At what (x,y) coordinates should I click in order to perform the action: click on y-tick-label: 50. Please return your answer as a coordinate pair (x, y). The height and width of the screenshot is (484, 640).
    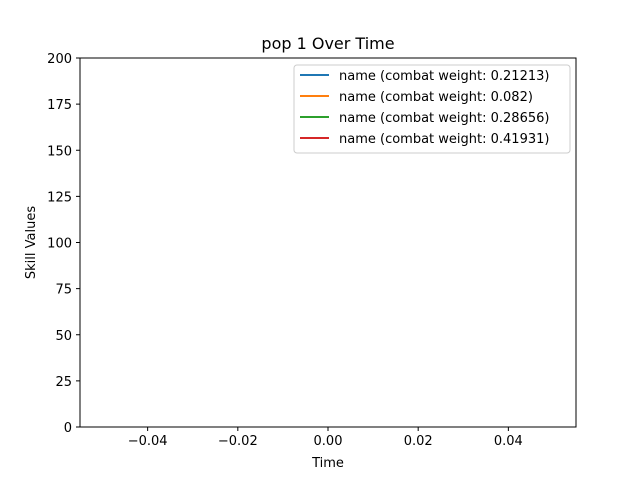
    Looking at the image, I should click on (63, 336).